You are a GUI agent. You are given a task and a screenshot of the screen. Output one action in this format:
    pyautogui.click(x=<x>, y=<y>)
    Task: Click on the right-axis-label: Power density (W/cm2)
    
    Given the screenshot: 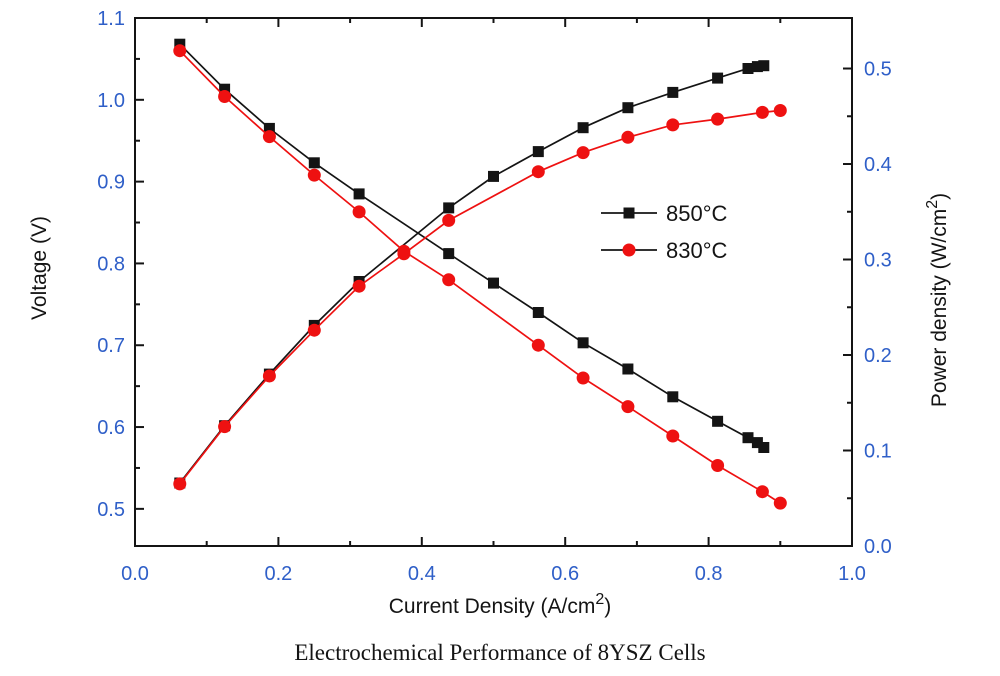 What is the action you would take?
    pyautogui.click(x=937, y=300)
    